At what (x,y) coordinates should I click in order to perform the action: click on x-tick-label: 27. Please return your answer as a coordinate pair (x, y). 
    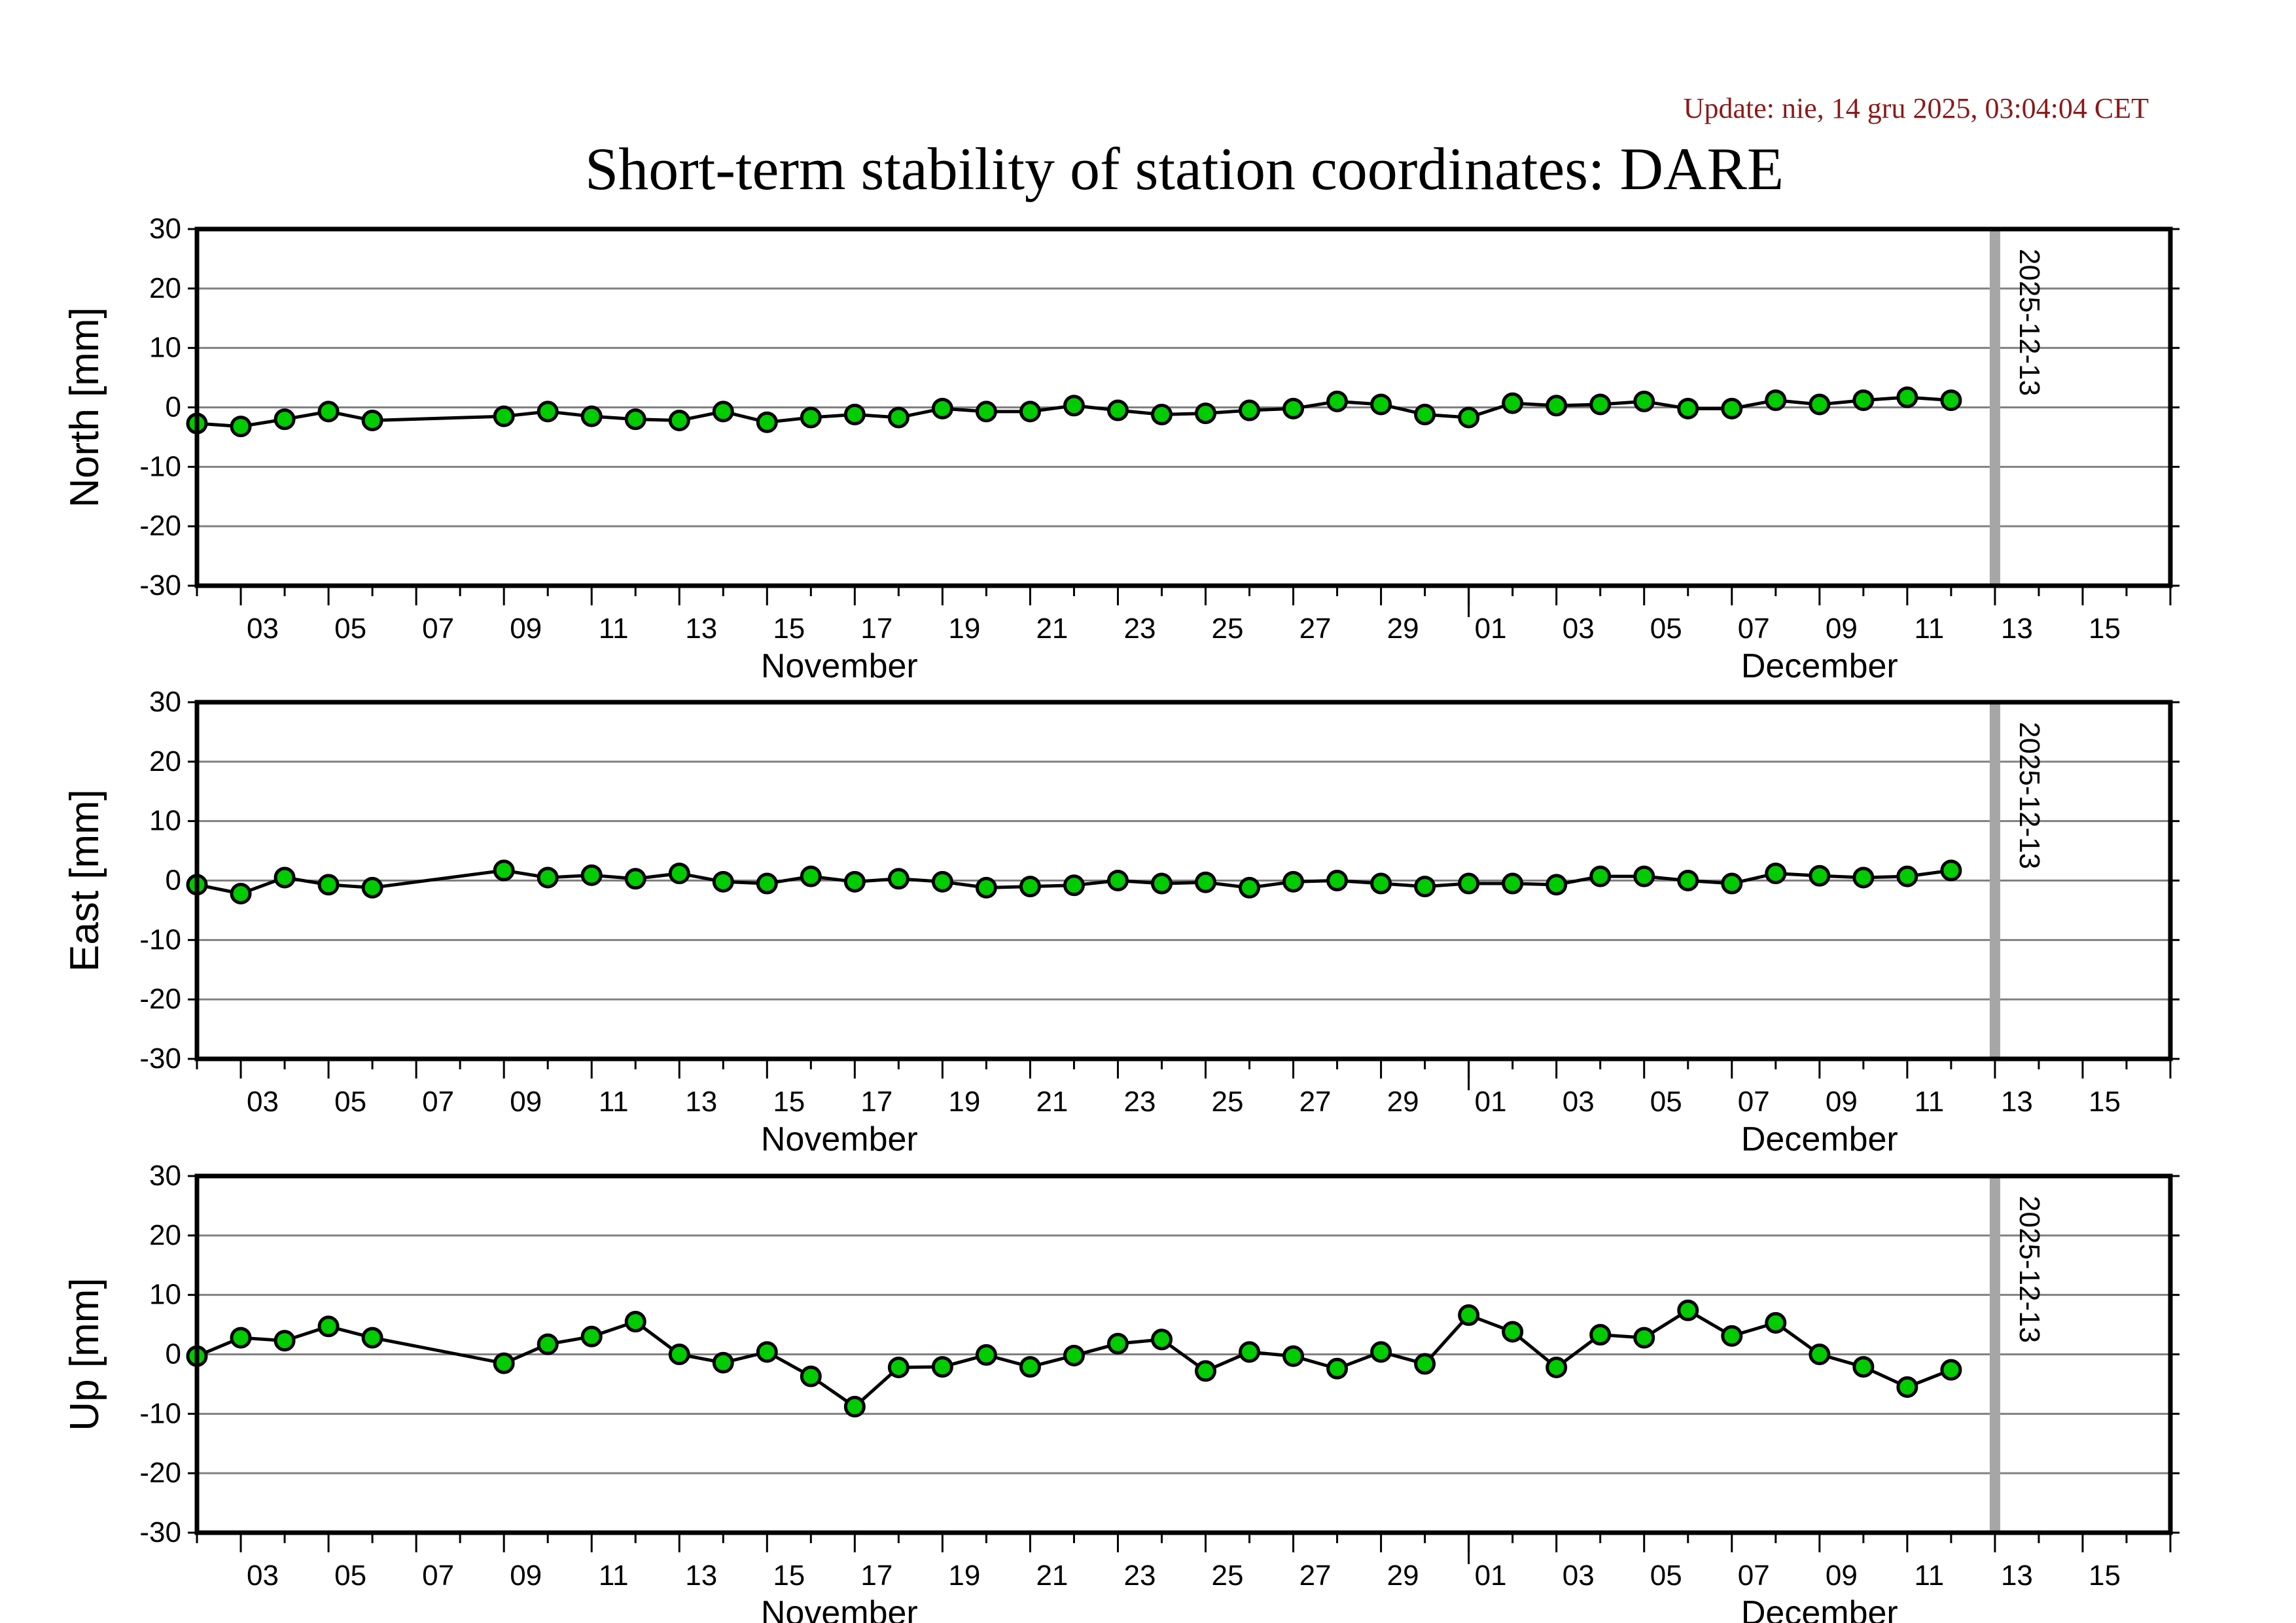
    Looking at the image, I should click on (1315, 1102).